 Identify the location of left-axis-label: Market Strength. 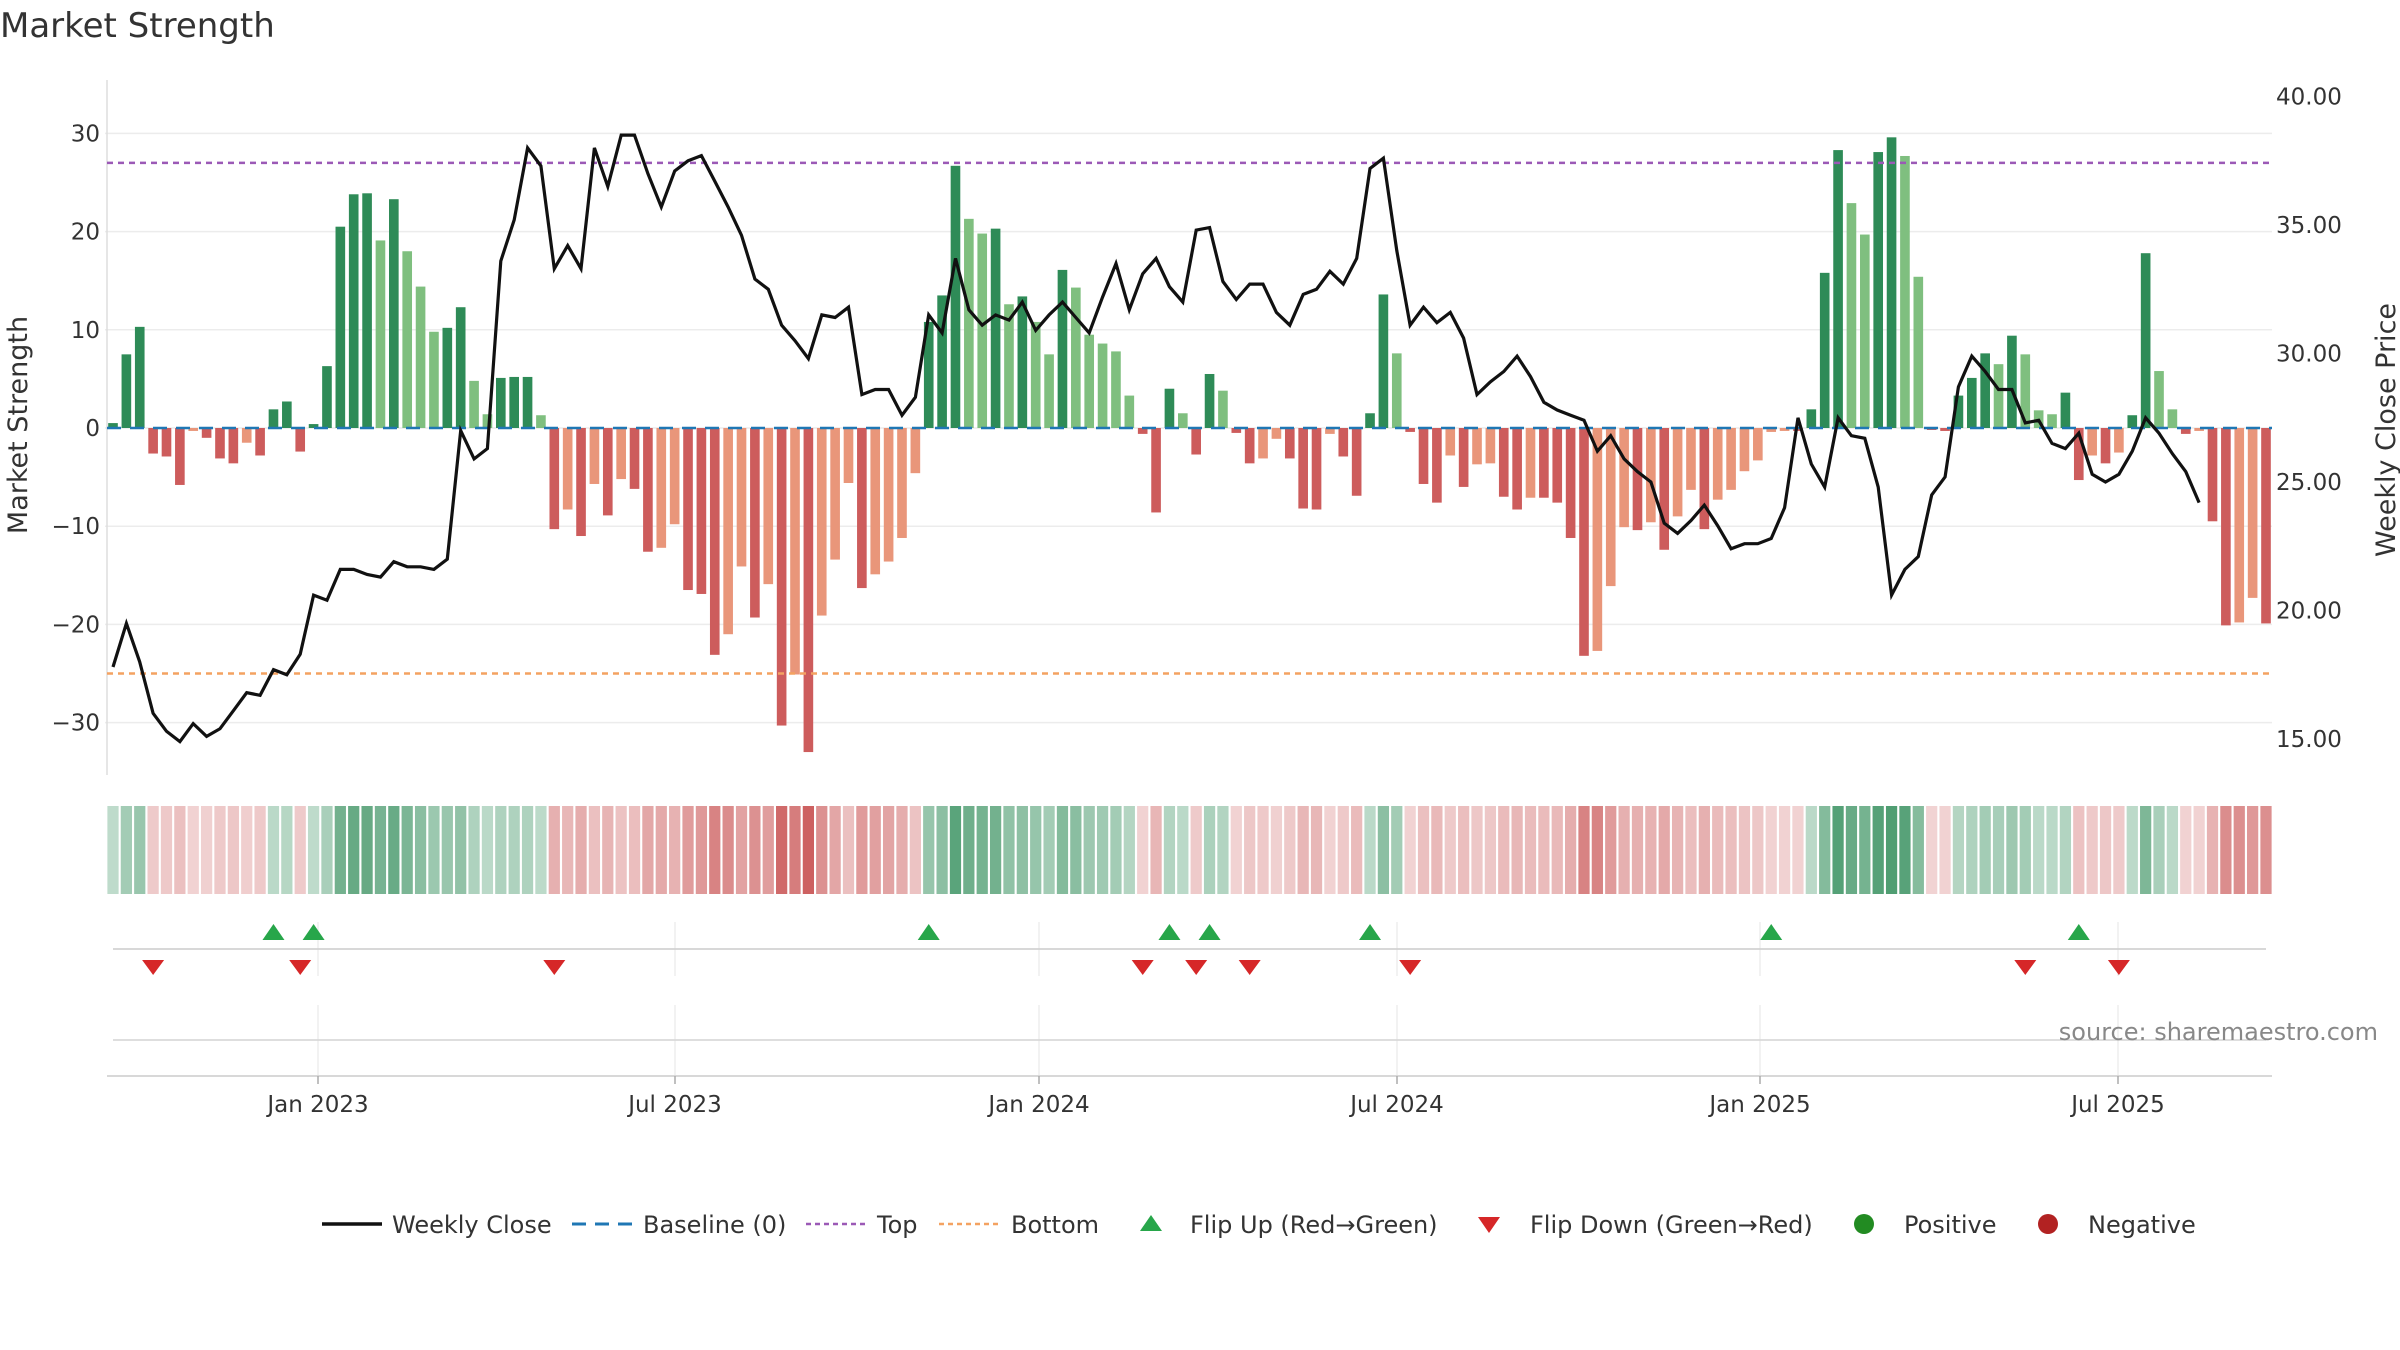
(18, 425).